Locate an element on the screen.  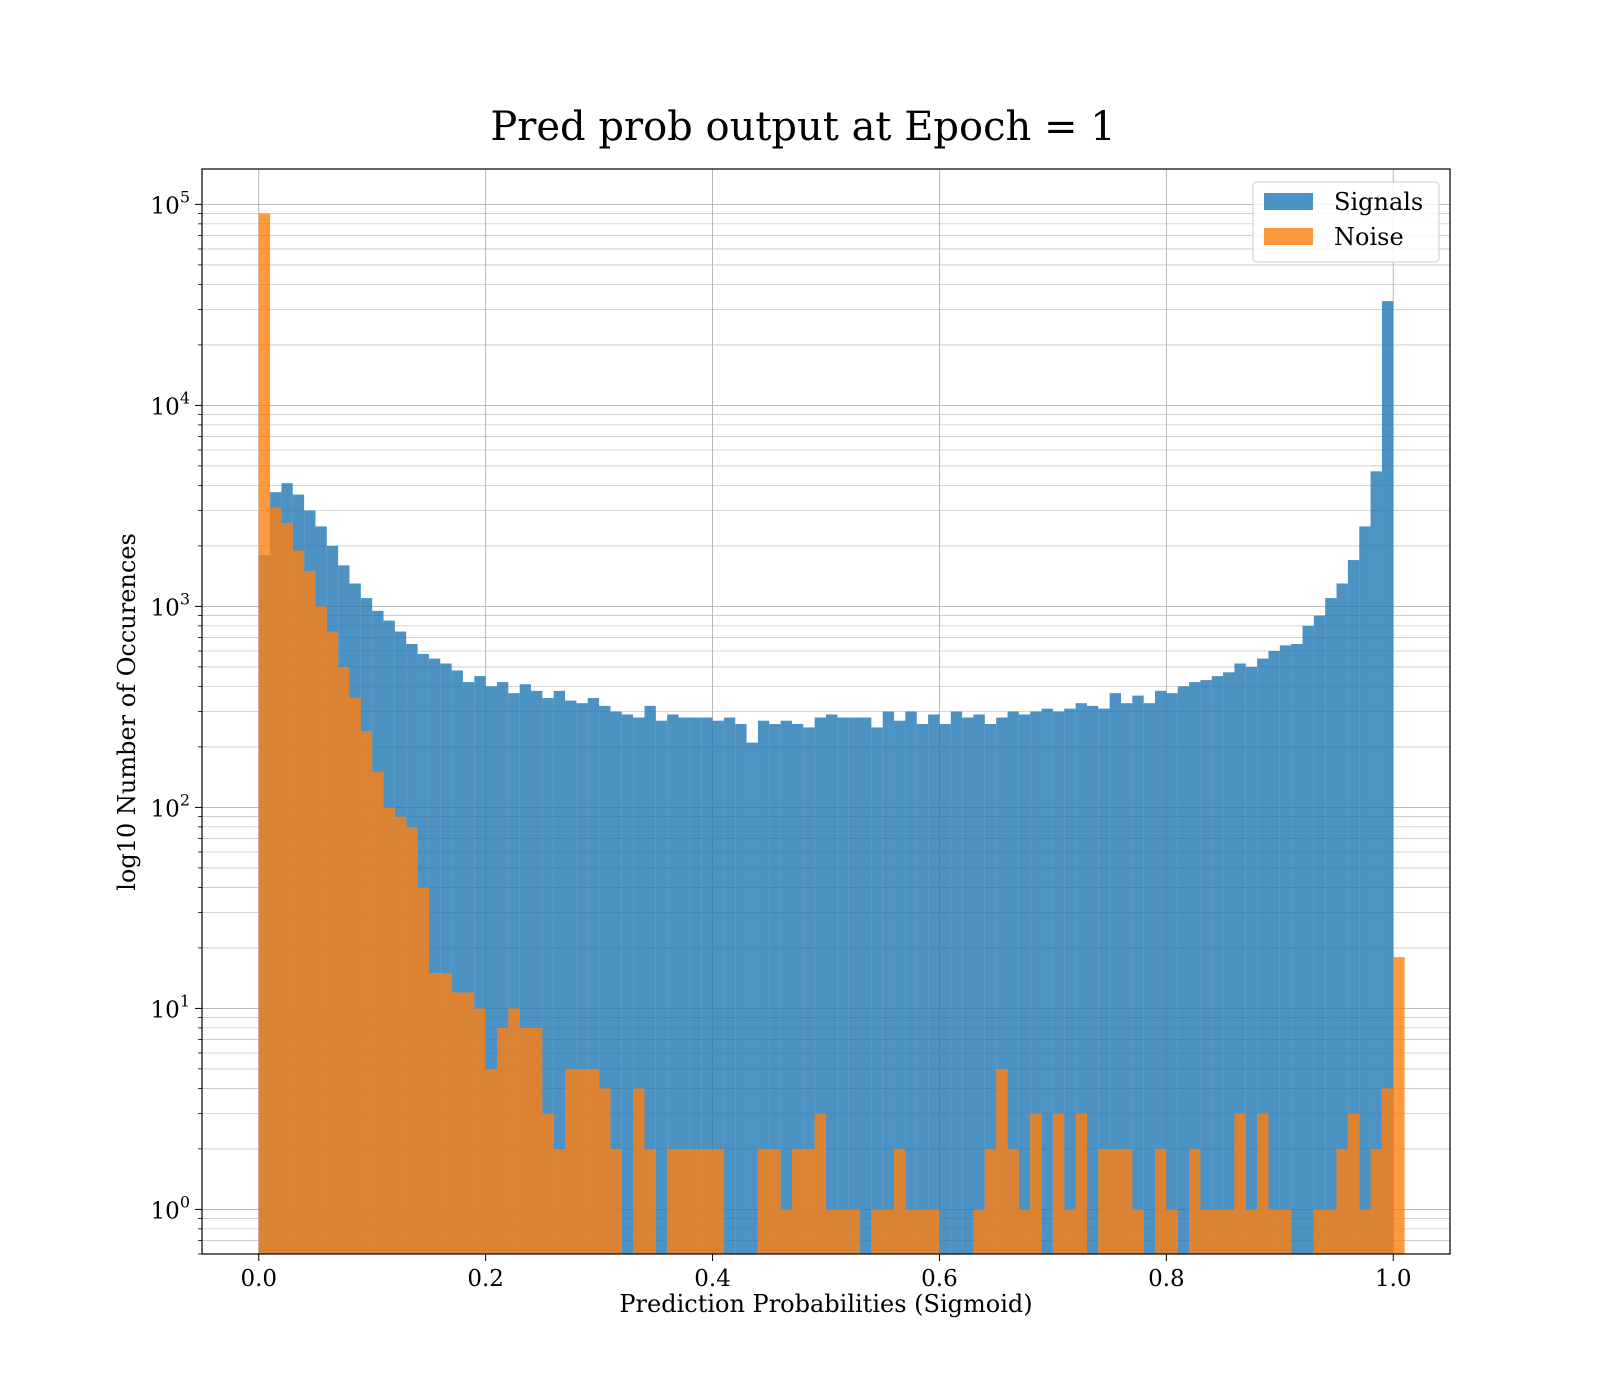
x-tick-label: 0.8 is located at coordinates (1166, 1279).